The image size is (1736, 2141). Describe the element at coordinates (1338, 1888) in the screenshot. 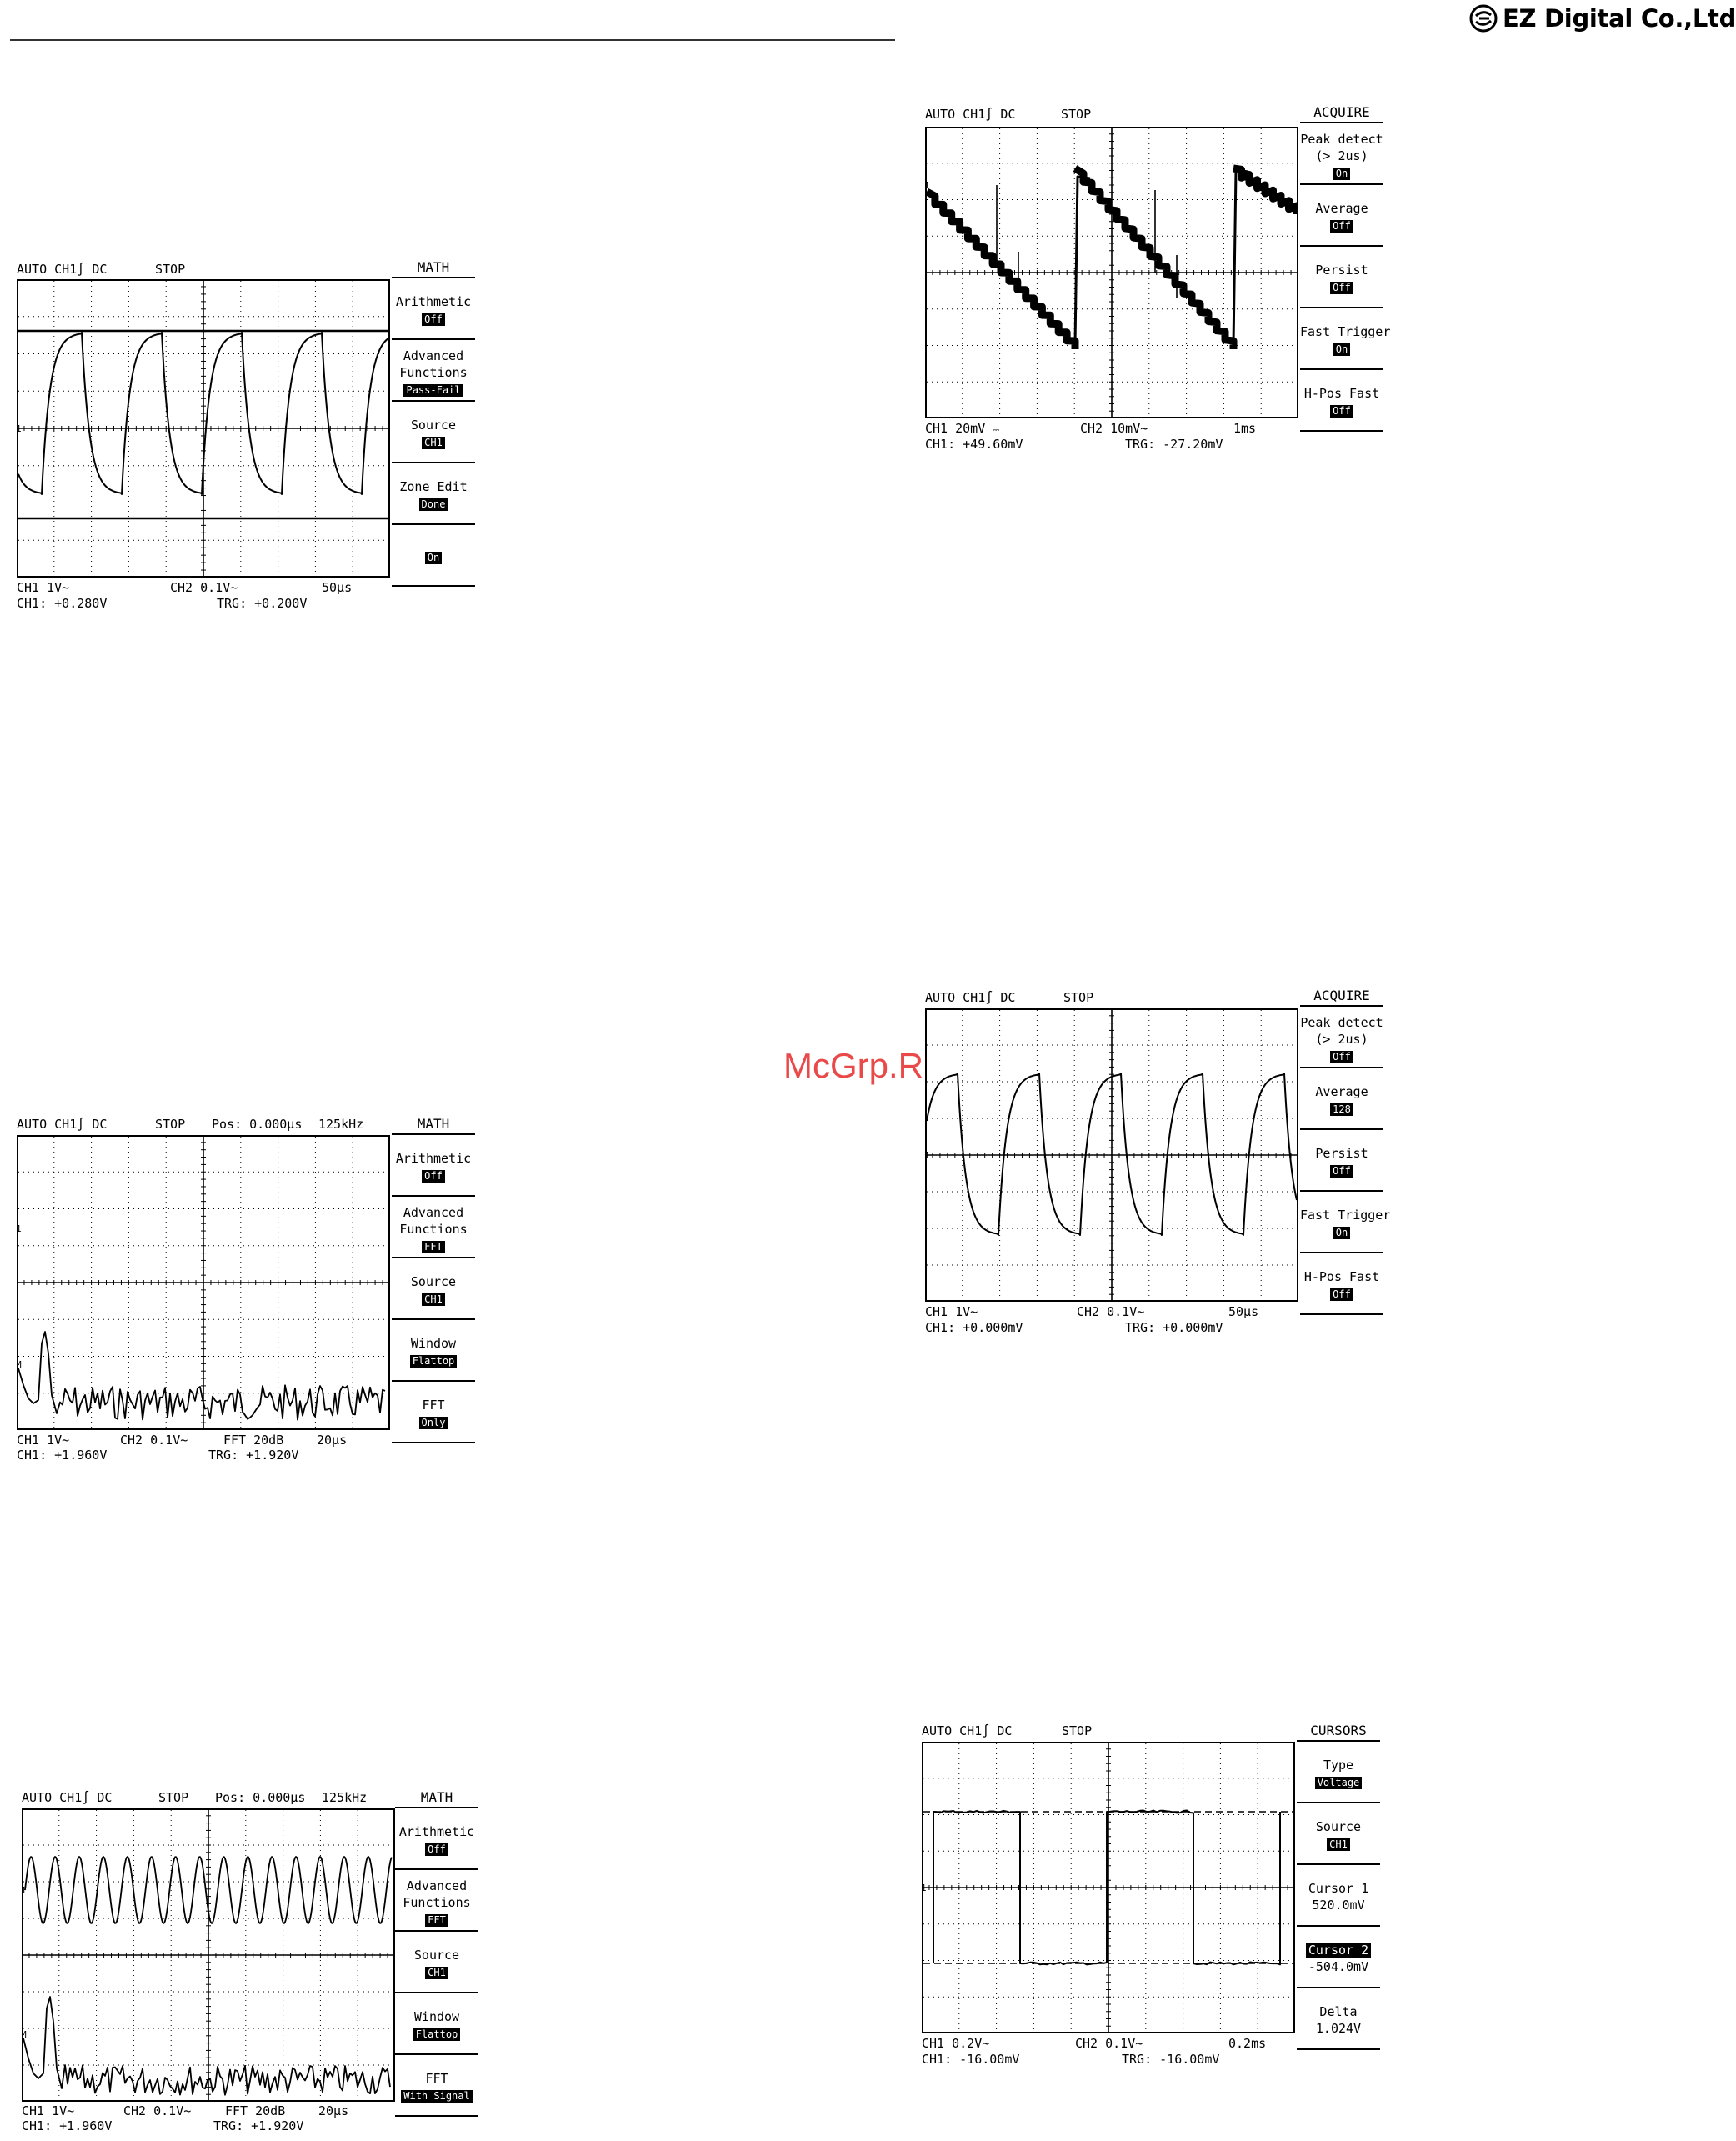

I see `menu-item-label: Cursor 1` at that location.